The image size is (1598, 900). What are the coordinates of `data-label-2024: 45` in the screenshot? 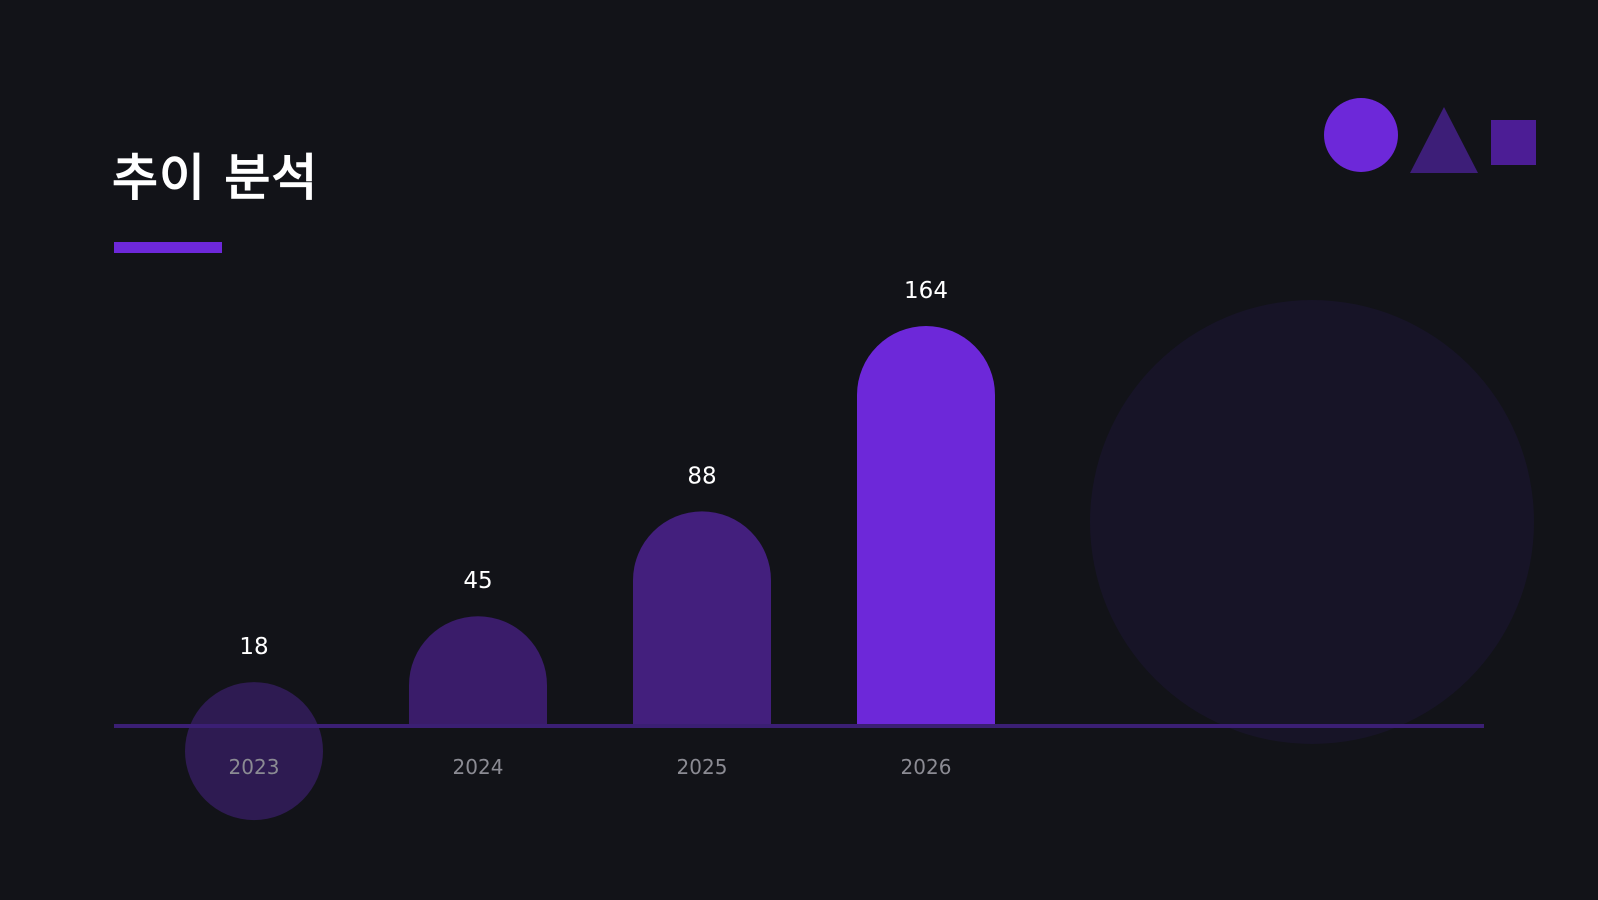 It's located at (477, 581).